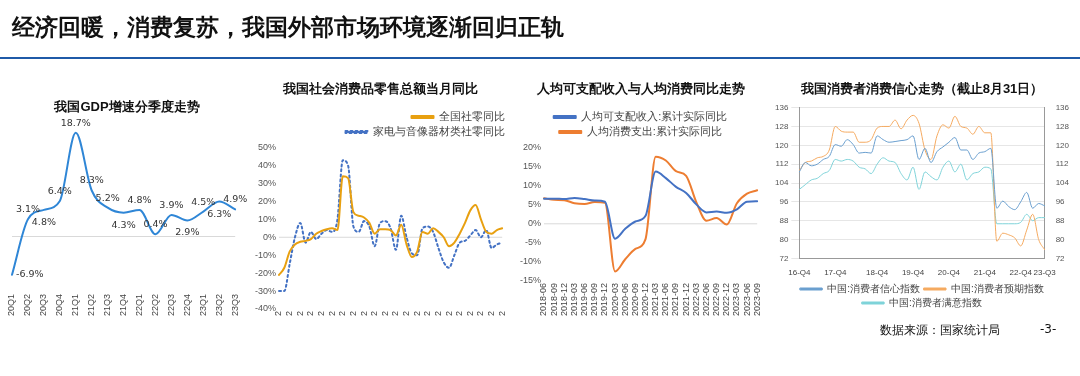 The height and width of the screenshot is (376, 1080). What do you see at coordinates (985, 273) in the screenshot?
I see `x-tick-label: 21-Q4` at bounding box center [985, 273].